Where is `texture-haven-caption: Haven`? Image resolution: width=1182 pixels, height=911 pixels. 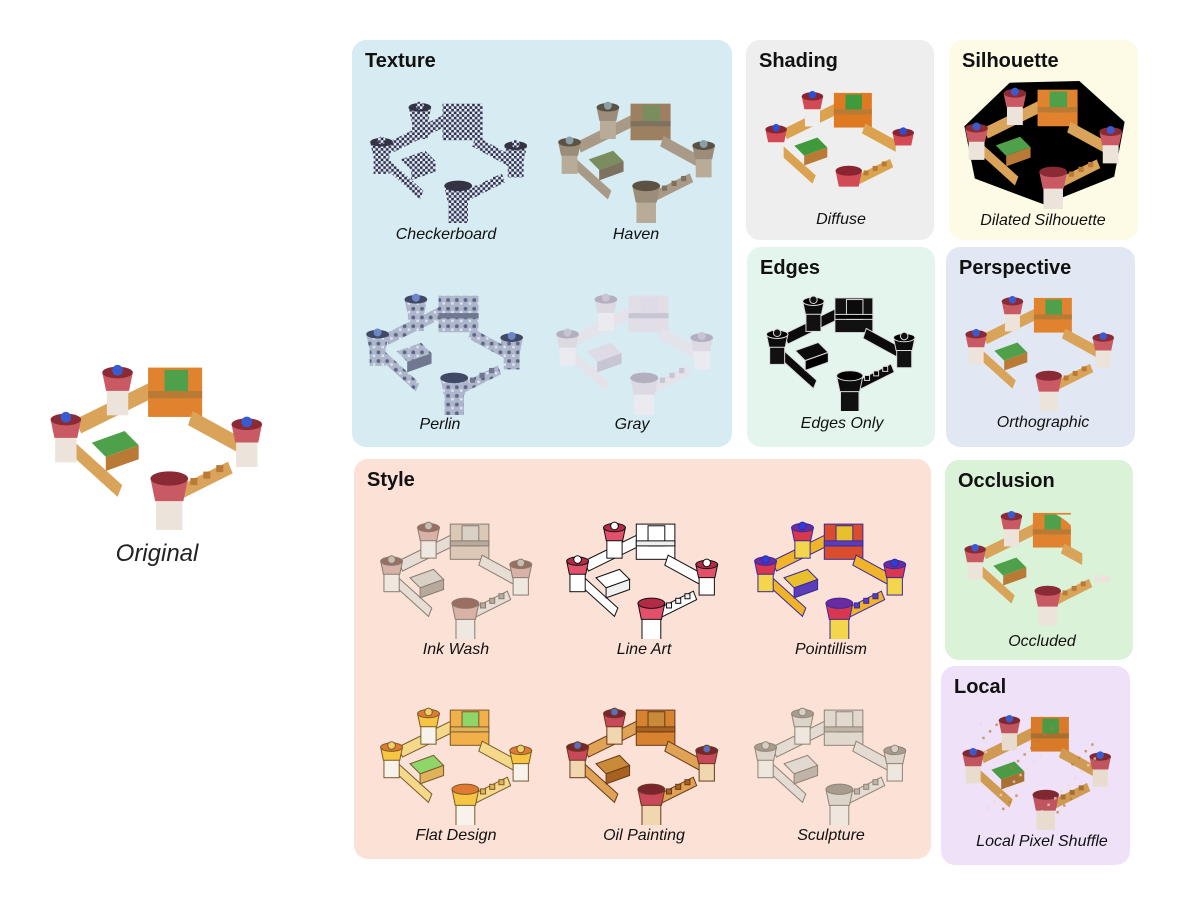 texture-haven-caption: Haven is located at coordinates (636, 234).